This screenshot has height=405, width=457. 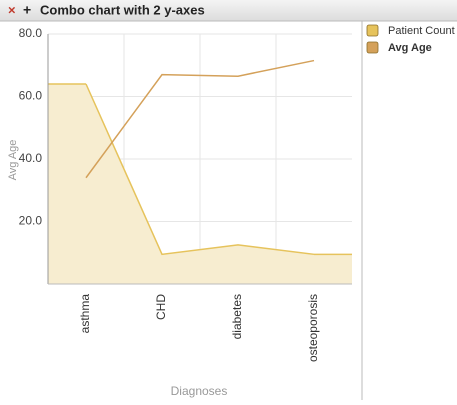 What do you see at coordinates (237, 316) in the screenshot?
I see `x-tick-label: diabetes` at bounding box center [237, 316].